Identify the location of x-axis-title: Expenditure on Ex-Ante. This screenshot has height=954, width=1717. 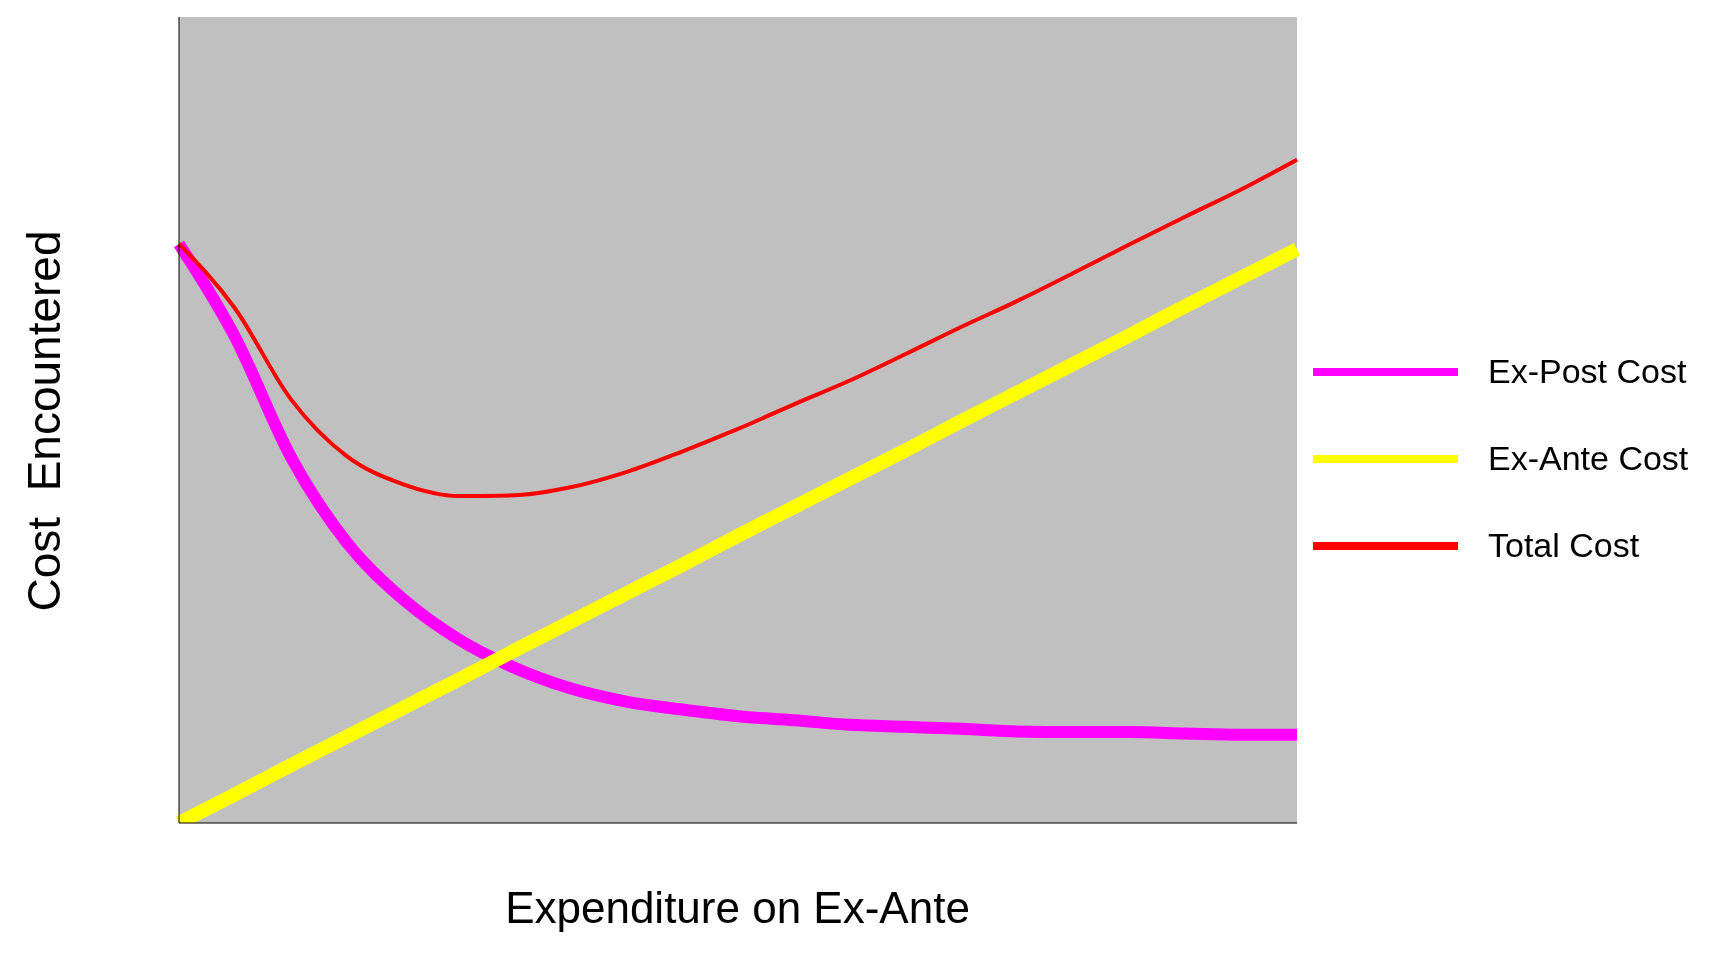
(737, 908).